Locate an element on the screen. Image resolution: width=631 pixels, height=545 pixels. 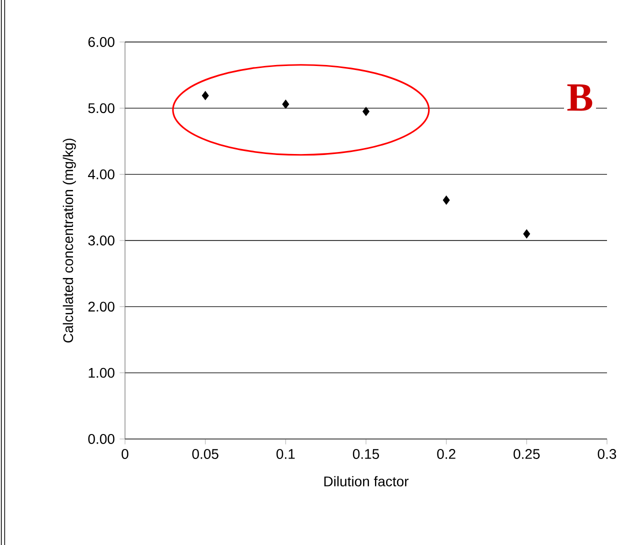
y-tick-label: 0.00 is located at coordinates (101, 439).